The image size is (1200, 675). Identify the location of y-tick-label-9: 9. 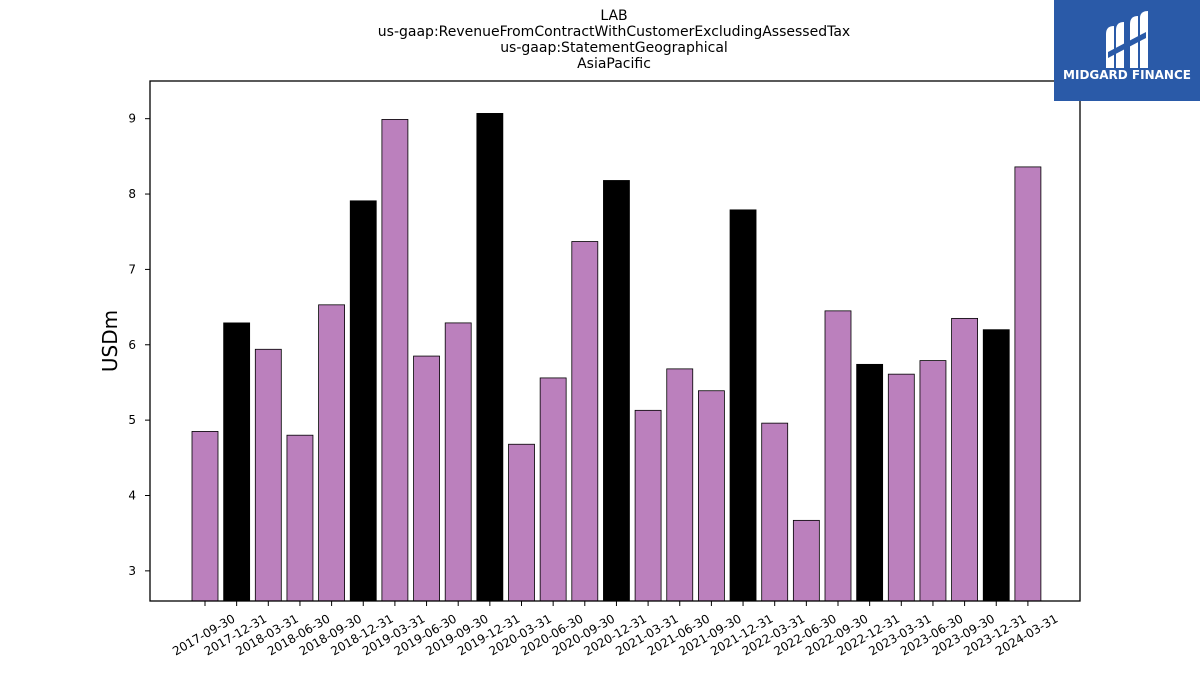
(132, 119).